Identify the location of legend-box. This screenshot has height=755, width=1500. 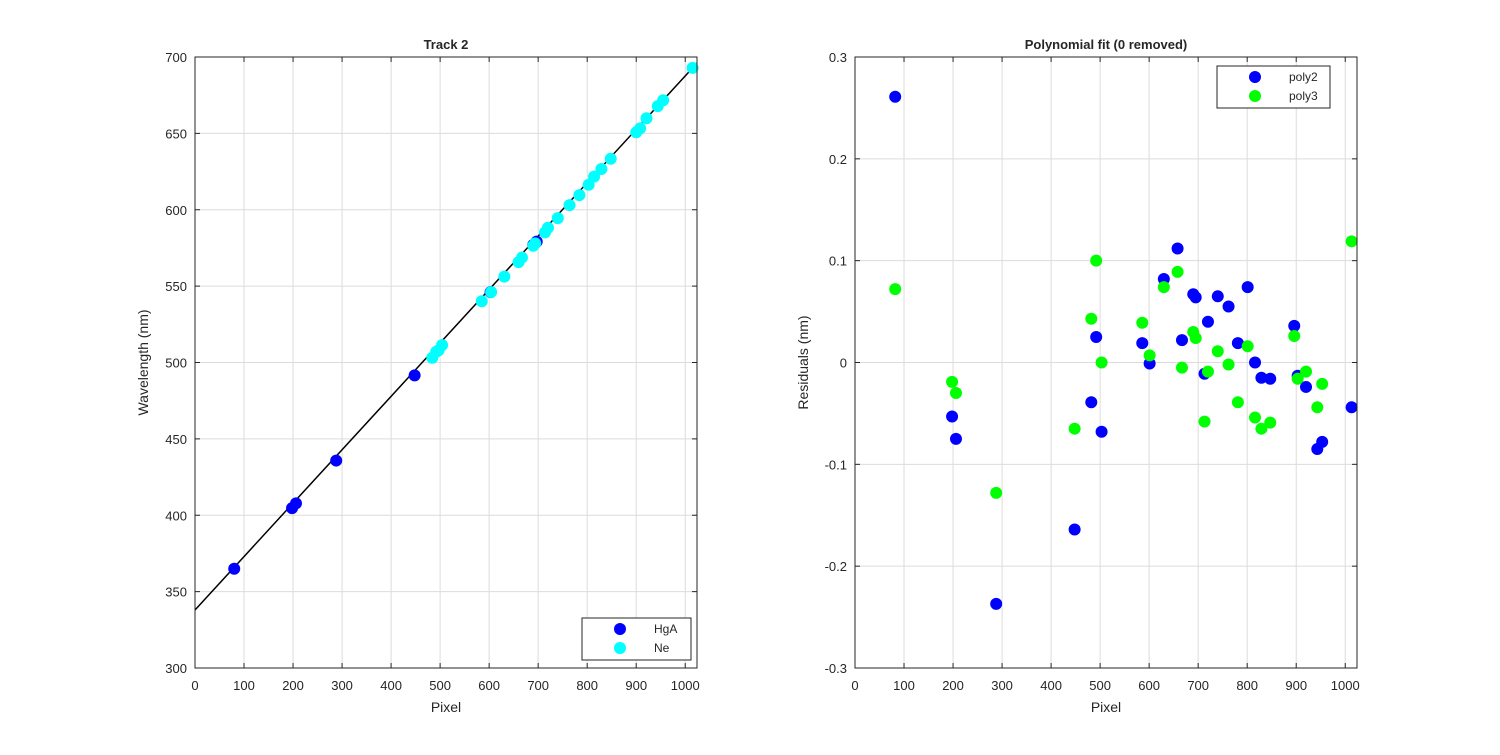
(636, 639).